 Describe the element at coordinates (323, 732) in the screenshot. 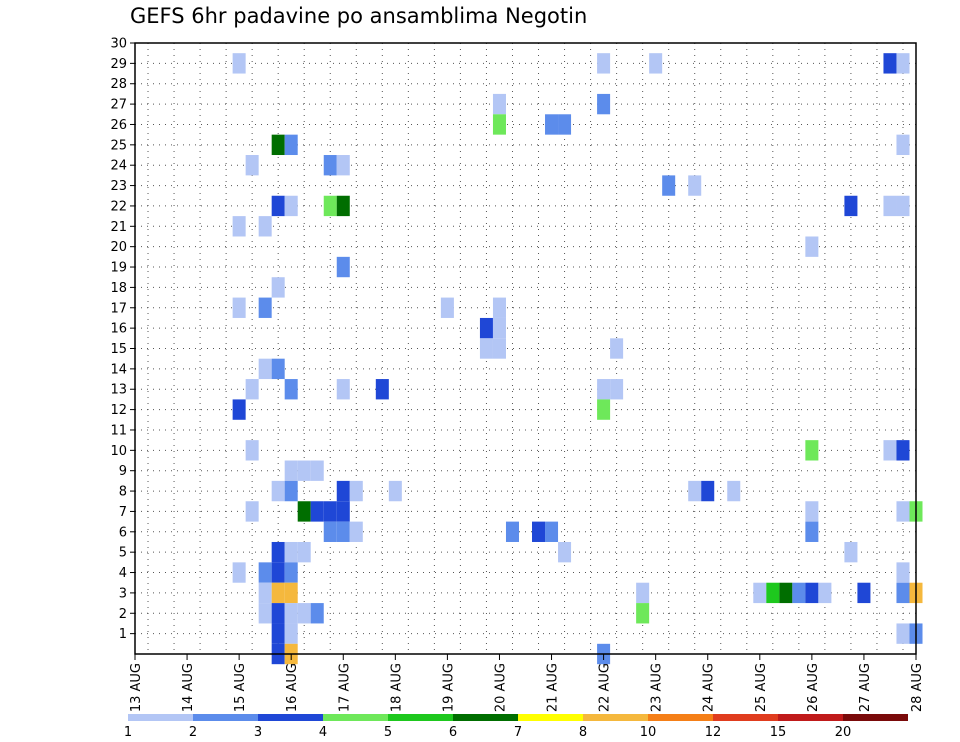

I see `legend-label: 4` at that location.